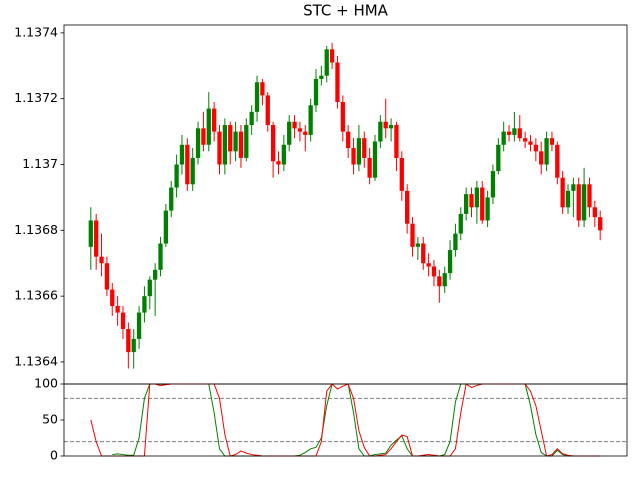  What do you see at coordinates (36, 360) in the screenshot?
I see `y-tick-label: 1.1364` at bounding box center [36, 360].